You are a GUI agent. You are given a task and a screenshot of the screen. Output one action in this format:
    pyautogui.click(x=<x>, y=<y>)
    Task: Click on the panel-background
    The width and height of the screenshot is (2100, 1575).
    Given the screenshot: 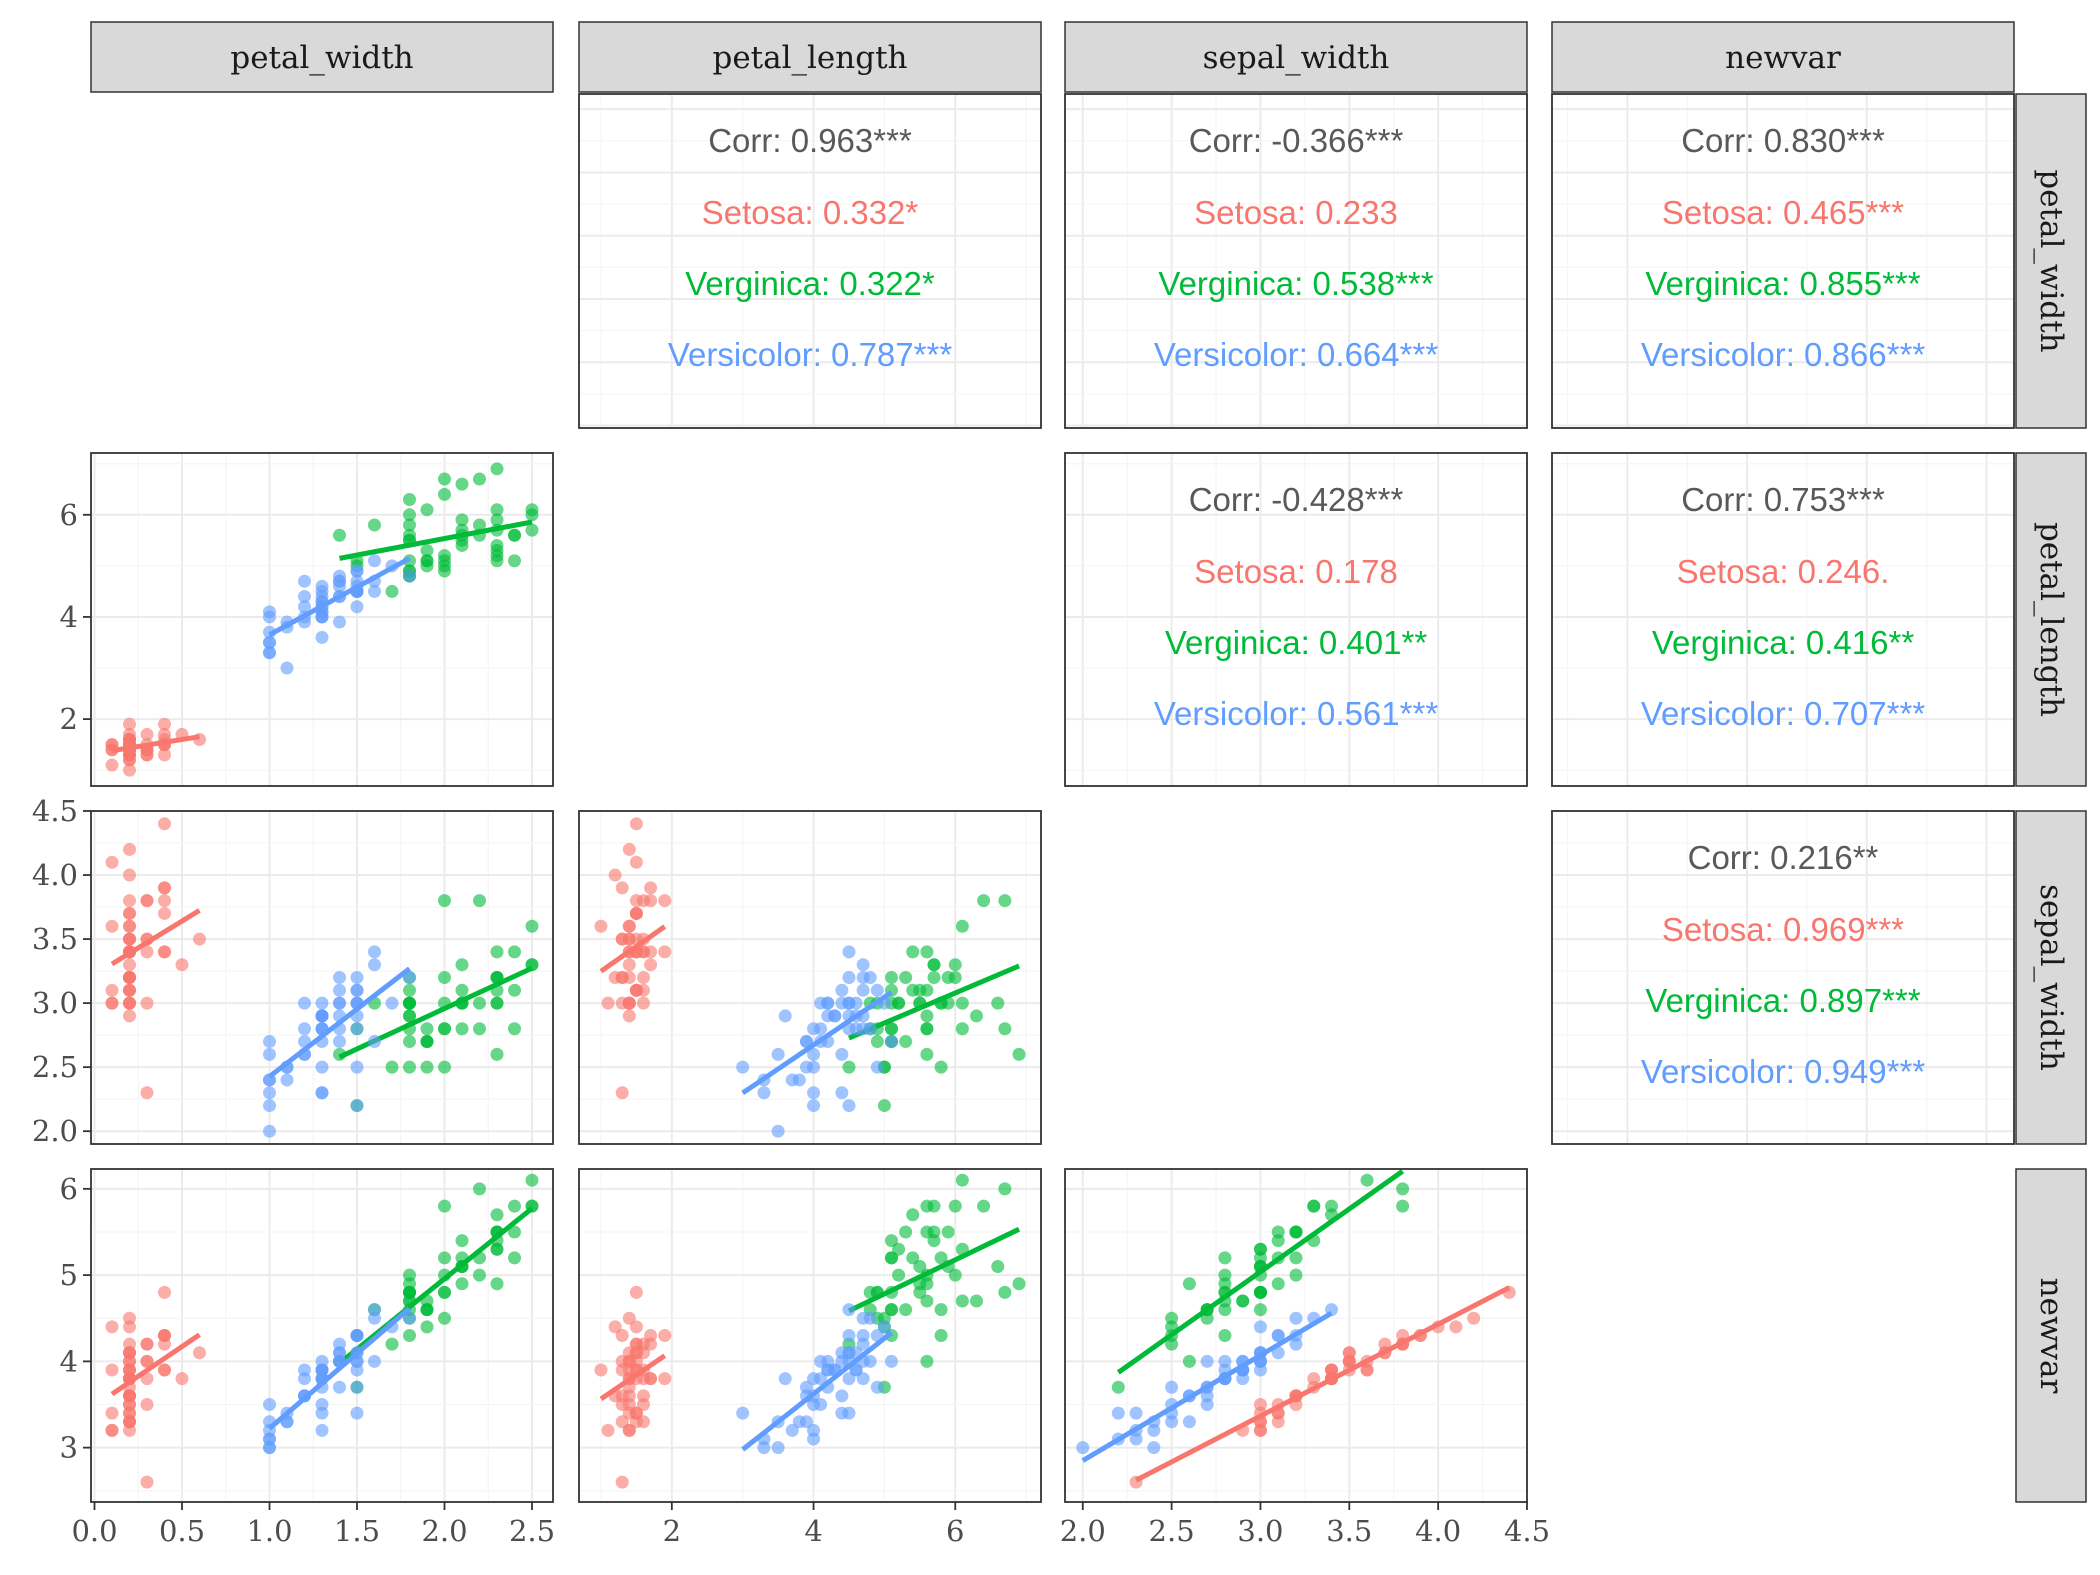 What is the action you would take?
    pyautogui.click(x=1296, y=261)
    